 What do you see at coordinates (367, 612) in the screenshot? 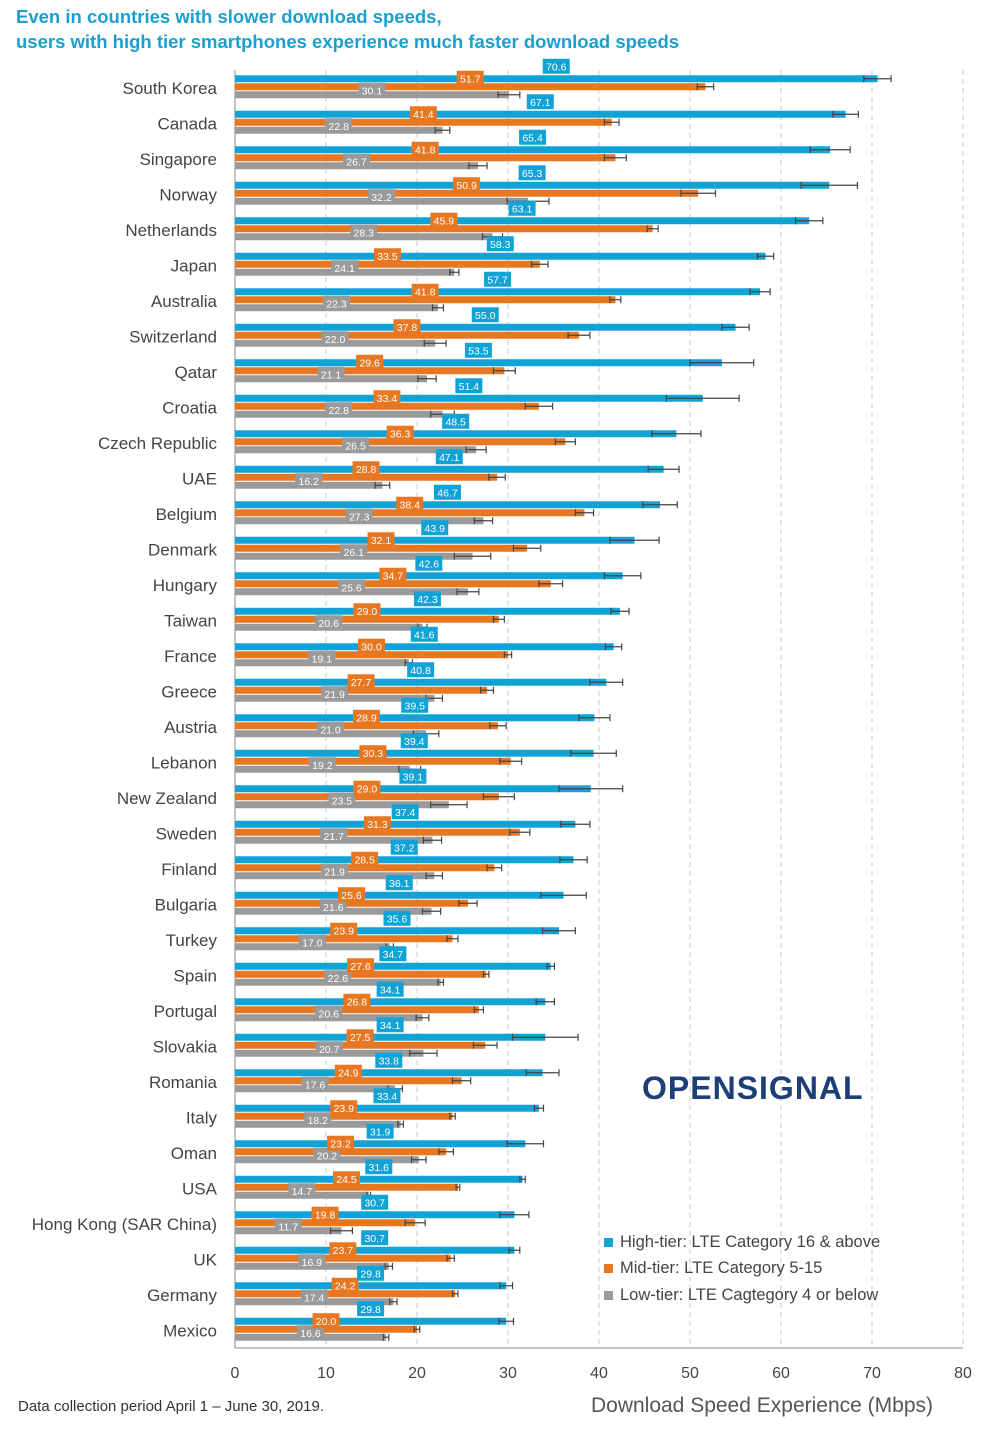
I see `data-label-mid-tier: 29.0` at bounding box center [367, 612].